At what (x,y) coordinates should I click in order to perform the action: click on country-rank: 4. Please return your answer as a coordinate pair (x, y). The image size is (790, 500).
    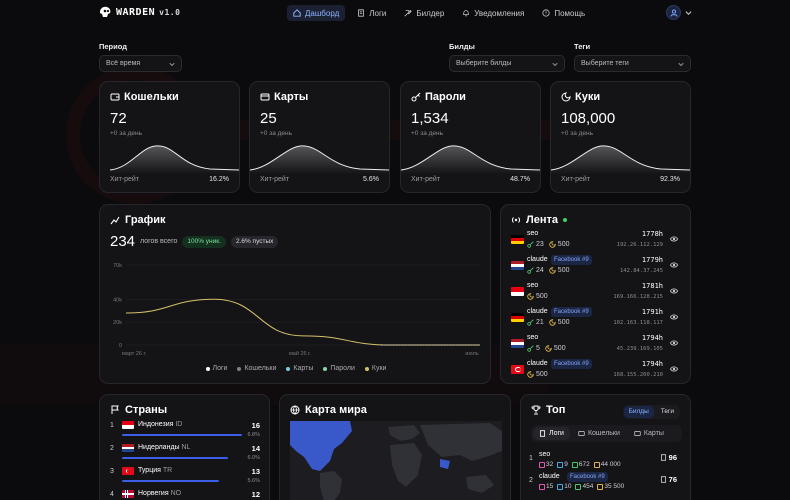
    Looking at the image, I should click on (112, 494).